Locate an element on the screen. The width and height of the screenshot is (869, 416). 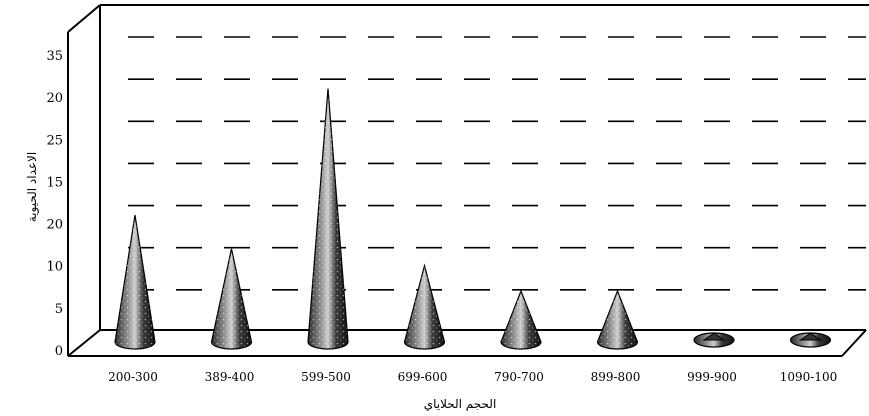
y-tick-label: 5 is located at coordinates (59, 309).